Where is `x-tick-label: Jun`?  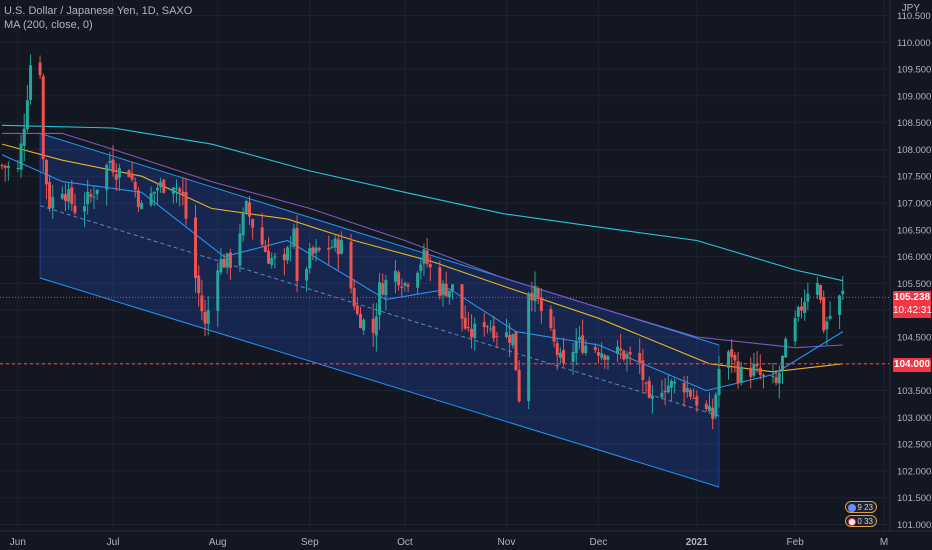 x-tick-label: Jun is located at coordinates (18, 542).